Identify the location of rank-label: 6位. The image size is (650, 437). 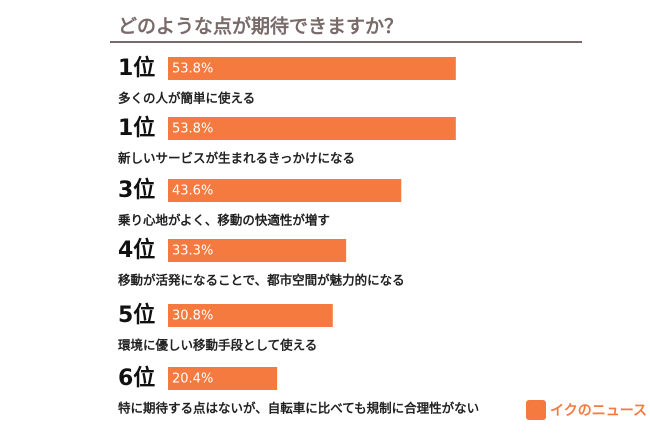
(136, 378).